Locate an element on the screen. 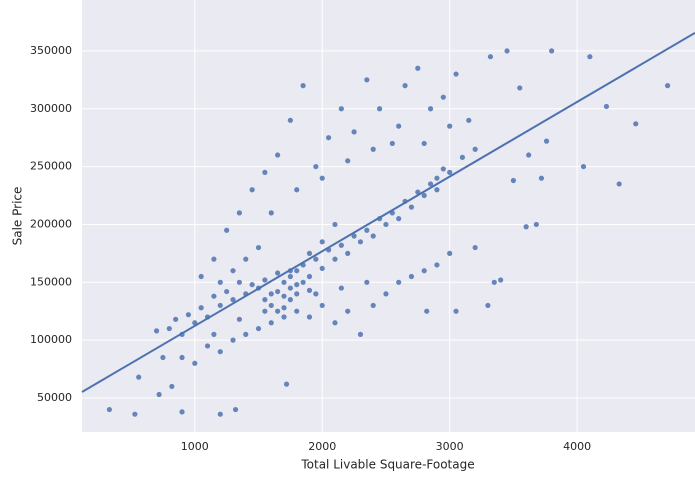 This screenshot has height=484, width=695. y-tick-label: 150000 is located at coordinates (51, 281).